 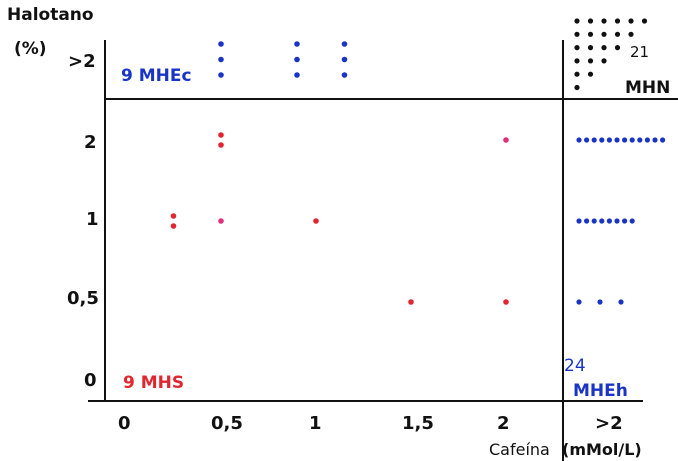 I want to click on x-tick-label: 0, so click(x=124, y=423).